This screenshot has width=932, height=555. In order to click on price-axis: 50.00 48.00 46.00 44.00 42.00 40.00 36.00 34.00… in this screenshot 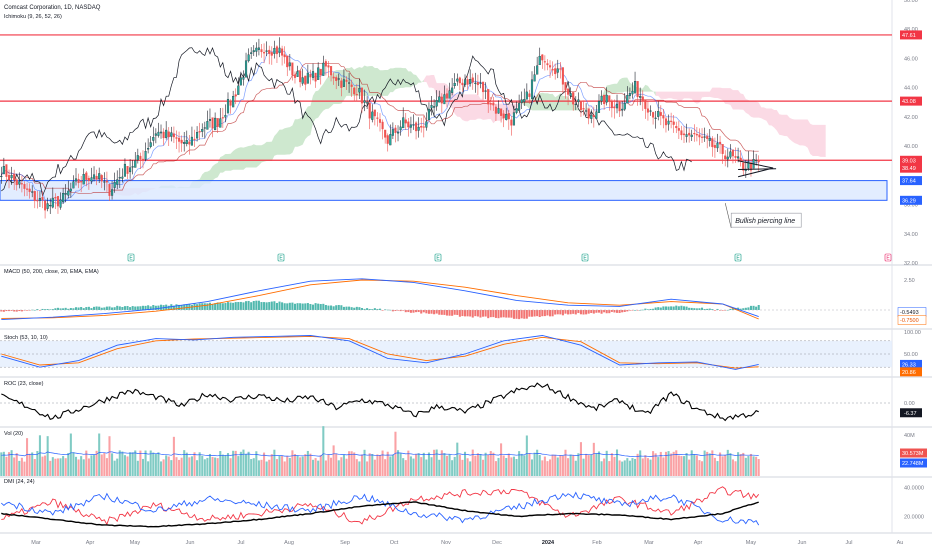, I will do `click(912, 260)`.